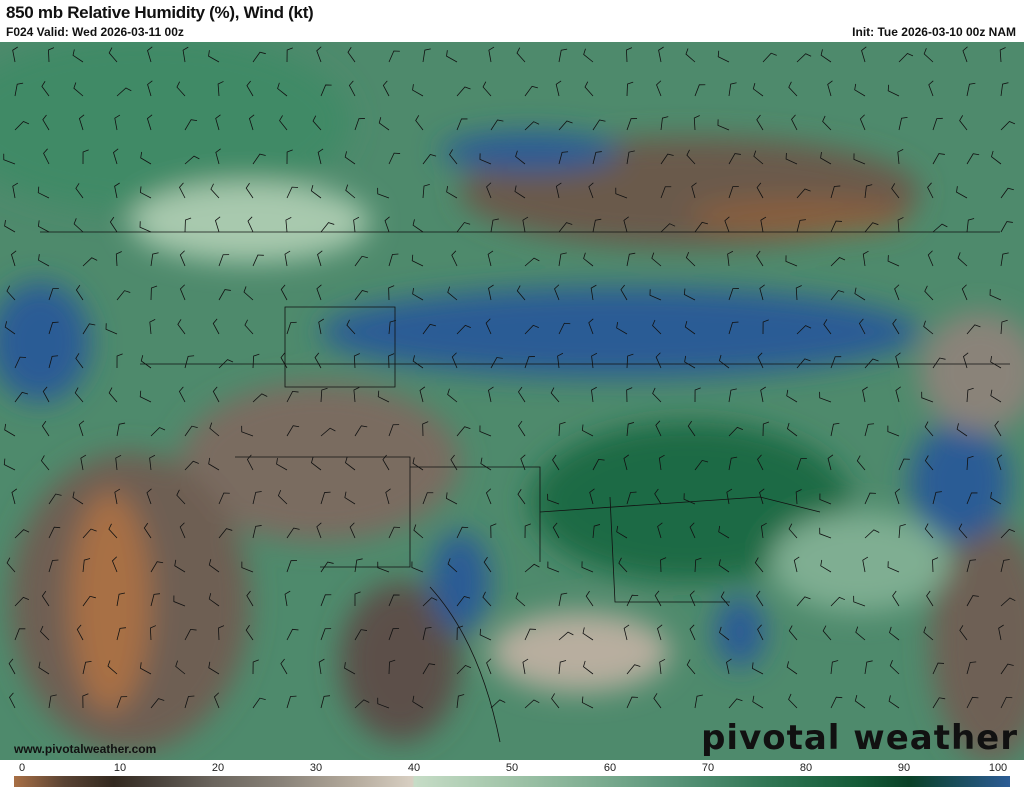 This screenshot has height=791, width=1024. Describe the element at coordinates (95, 32) in the screenshot. I see `valid-time: F024 Valid: Wed 2026-03-11 00z` at that location.